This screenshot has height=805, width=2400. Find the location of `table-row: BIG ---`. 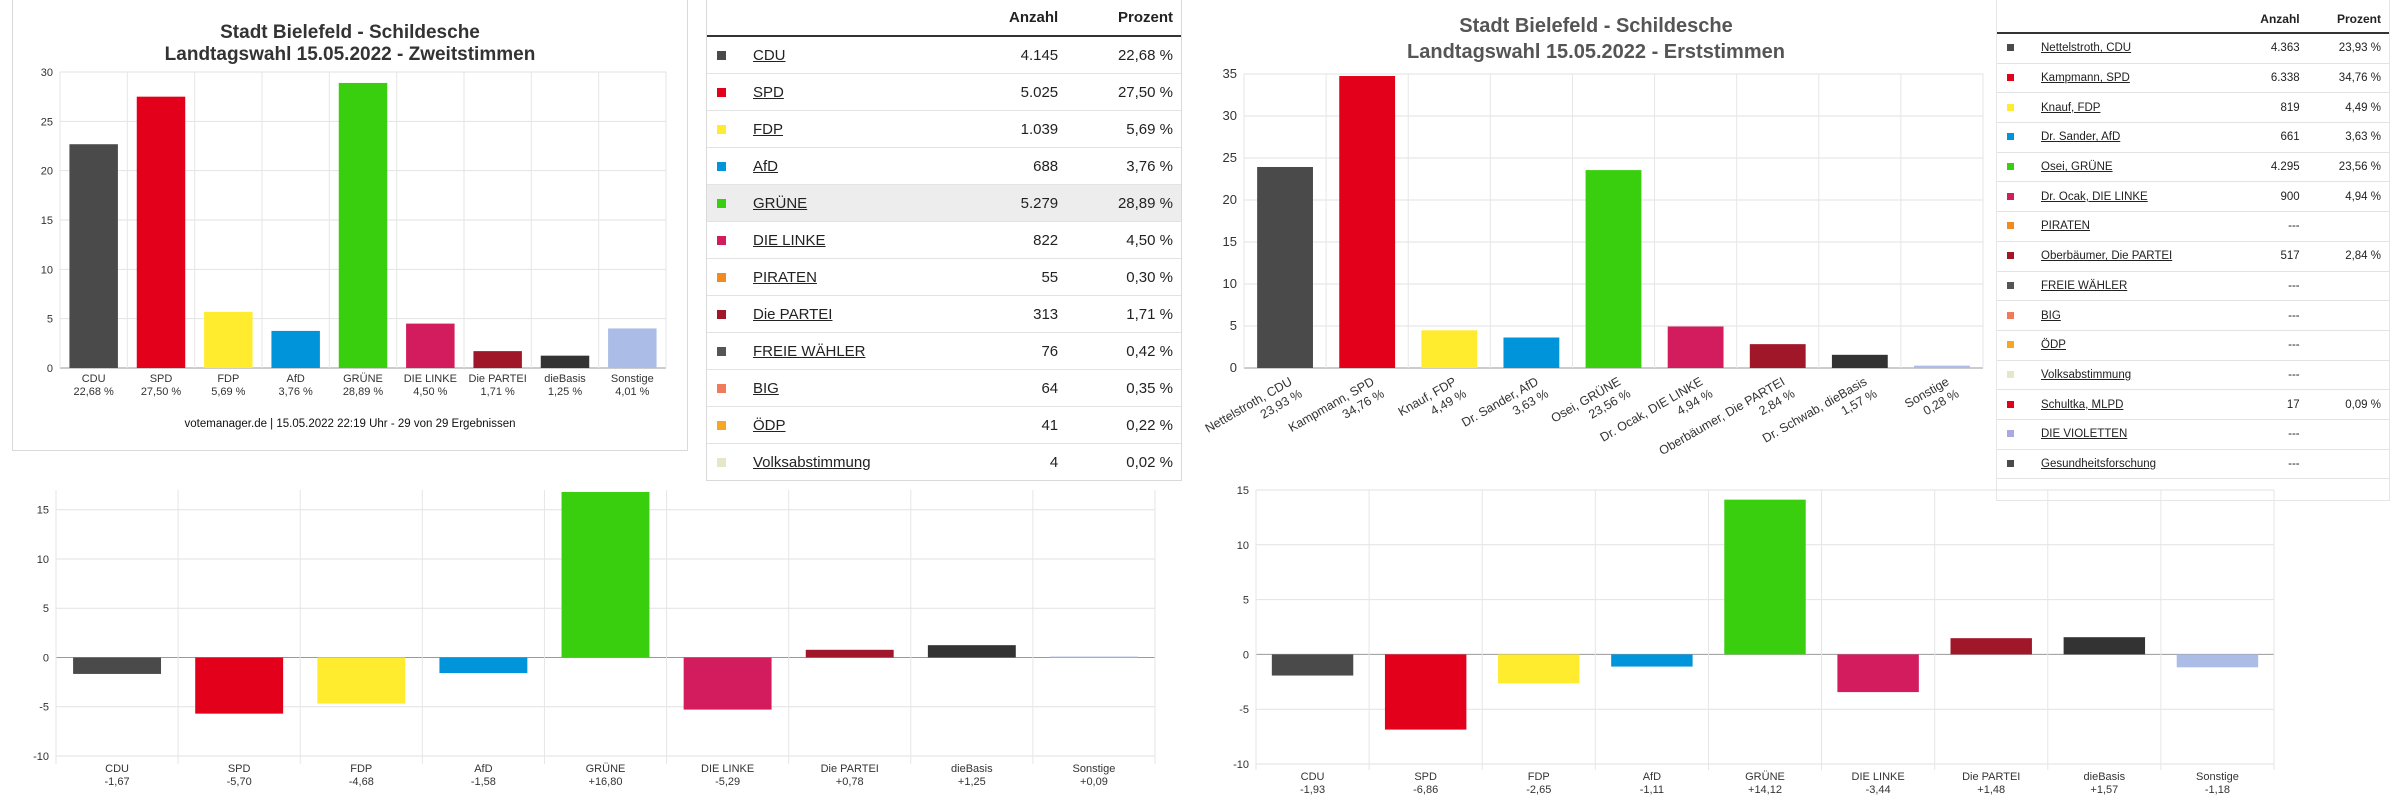

table-row: BIG --- is located at coordinates (2193, 315).